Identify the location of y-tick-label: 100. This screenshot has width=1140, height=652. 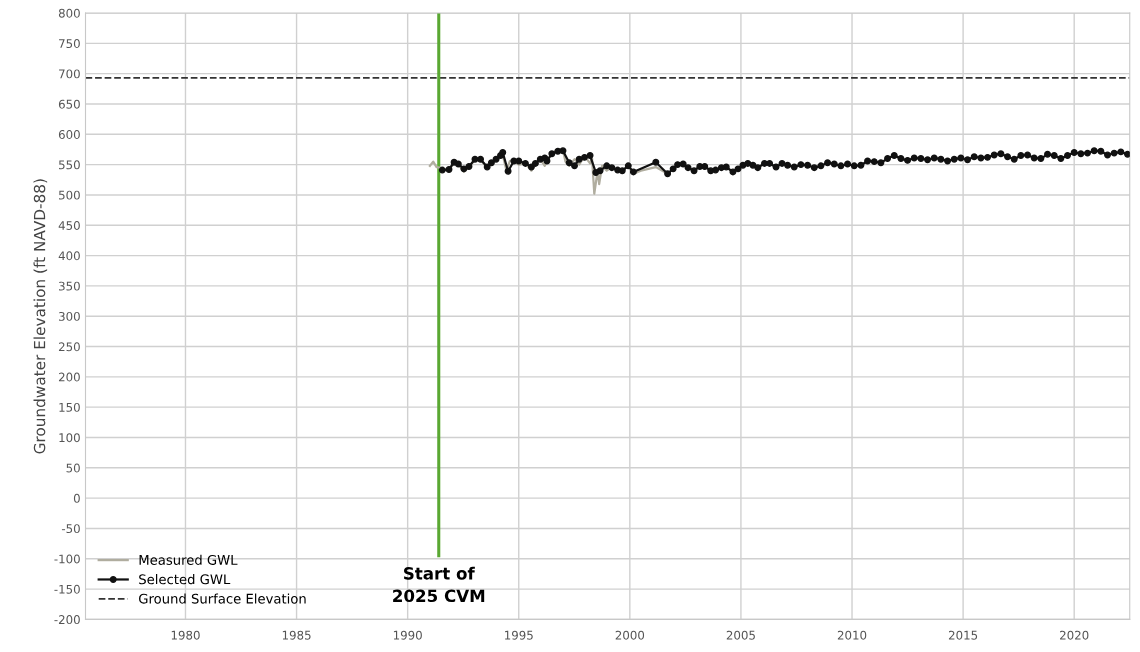
(69, 438).